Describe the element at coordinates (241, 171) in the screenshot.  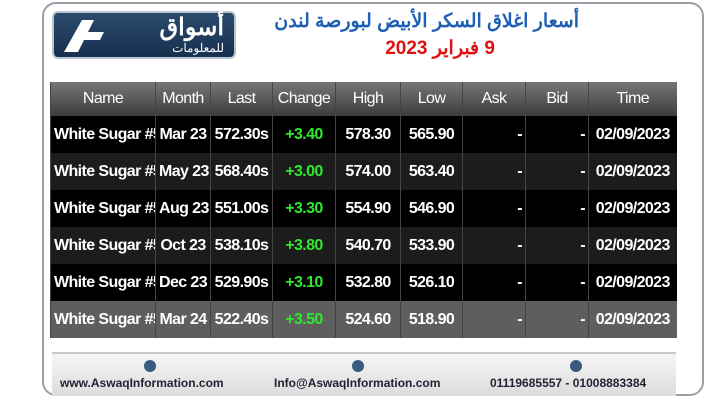
I see `table-cell: 568.40s` at that location.